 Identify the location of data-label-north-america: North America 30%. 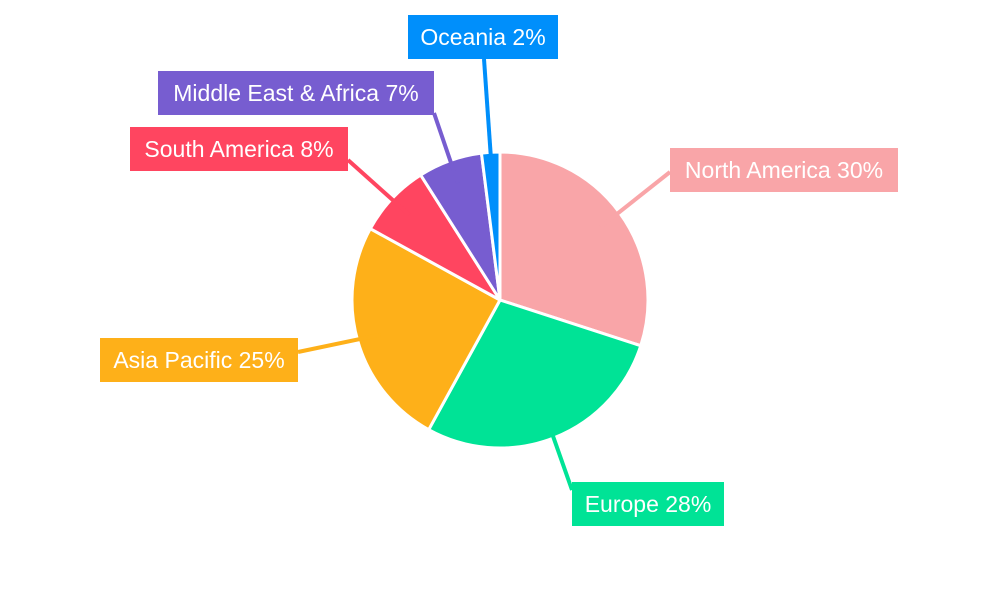
(784, 170).